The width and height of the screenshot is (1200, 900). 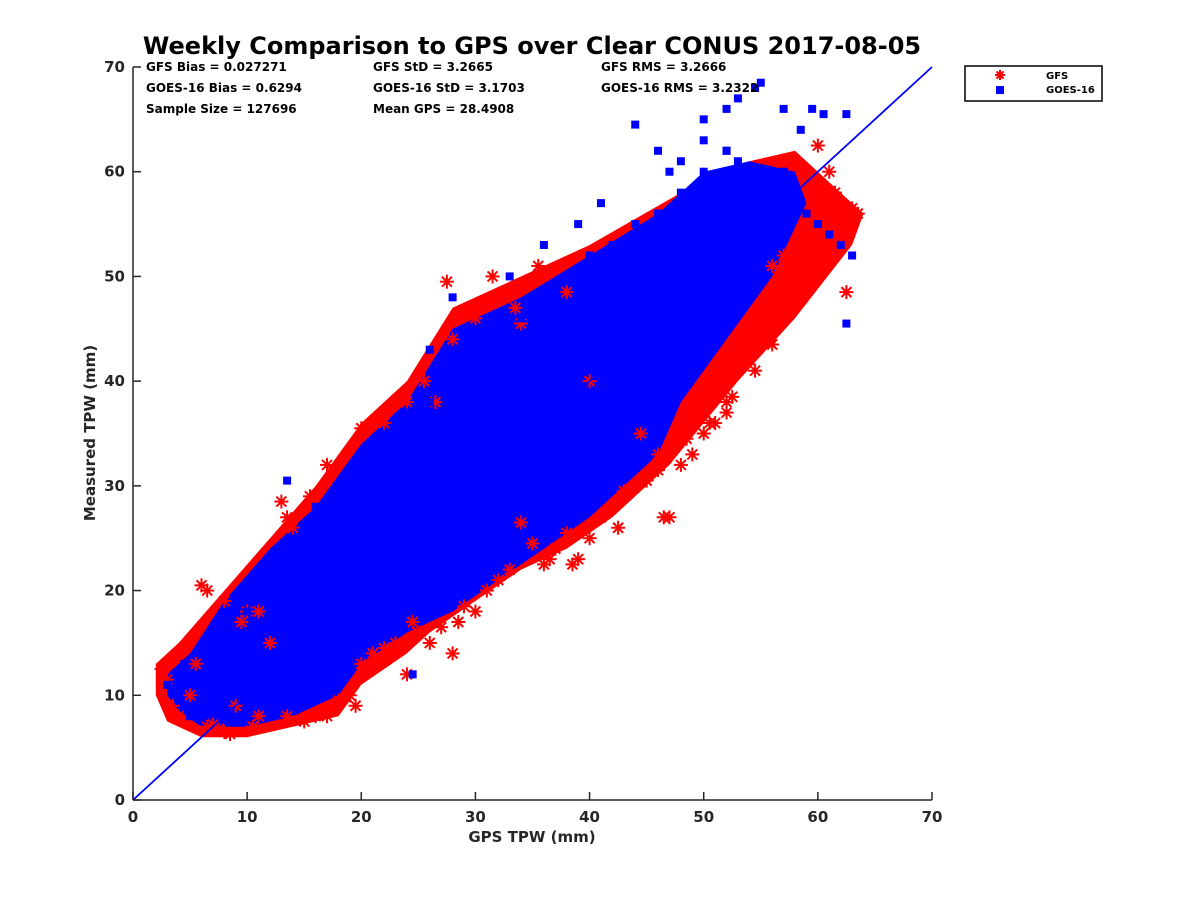 What do you see at coordinates (216, 67) in the screenshot?
I see `stat-gfs-bias: GFS Bias = 0.027271` at bounding box center [216, 67].